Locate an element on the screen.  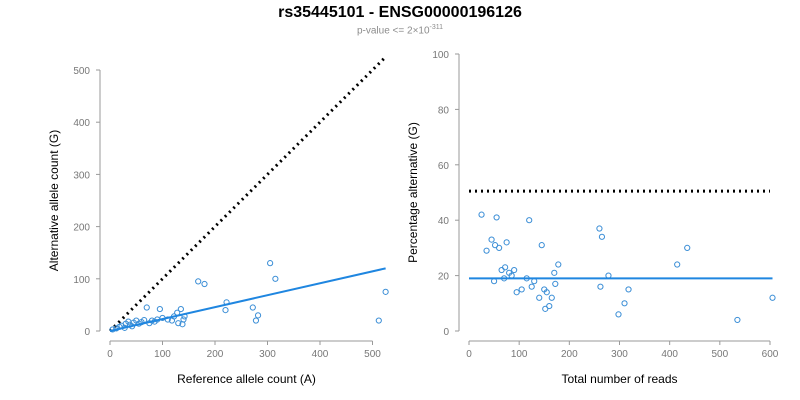
y-tick-label: 20 is located at coordinates (444, 277).